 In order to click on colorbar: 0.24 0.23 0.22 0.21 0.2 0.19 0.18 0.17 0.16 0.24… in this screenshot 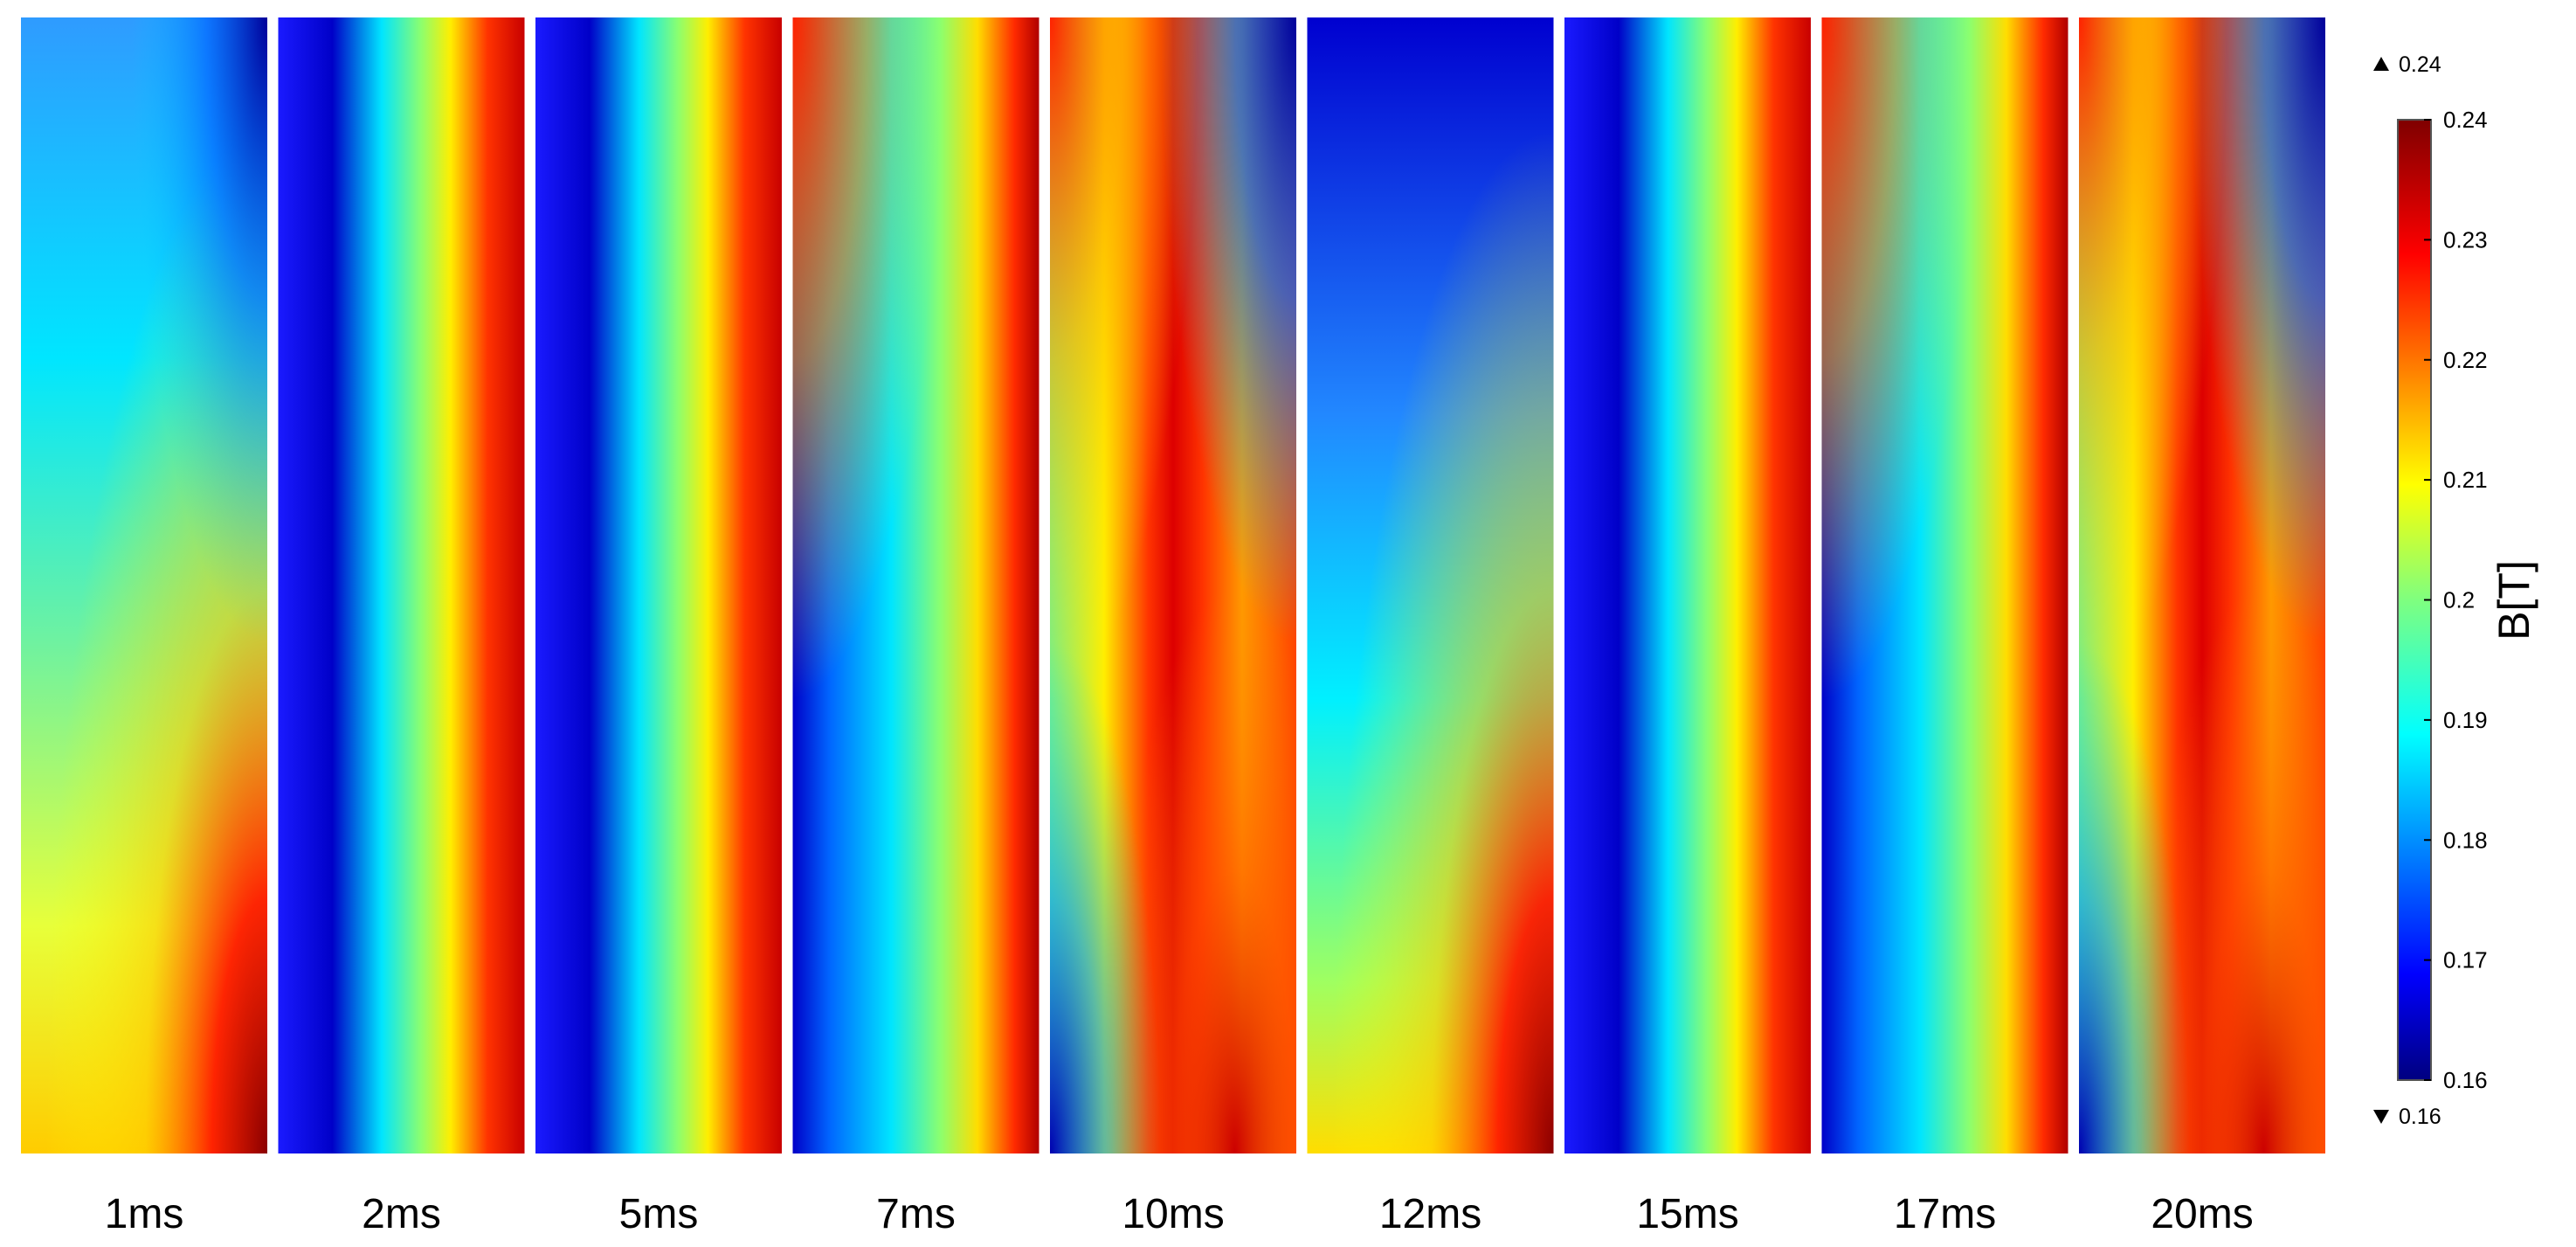, I will do `click(2455, 590)`.